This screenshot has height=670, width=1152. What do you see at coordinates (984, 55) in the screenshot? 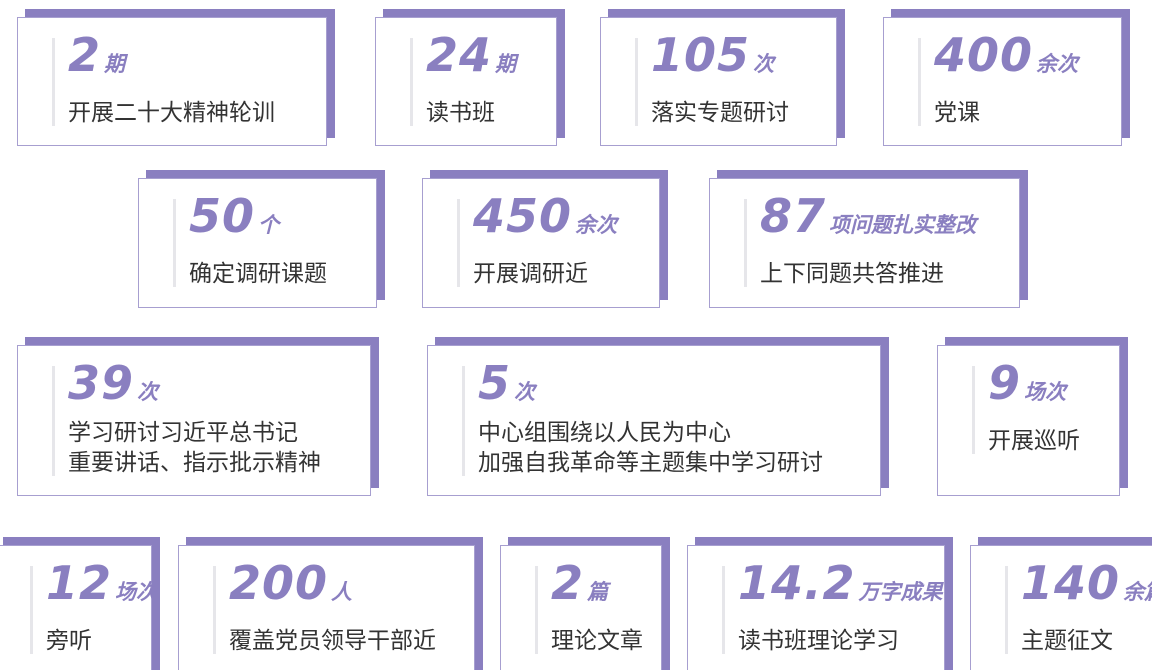
I see `number: 400` at bounding box center [984, 55].